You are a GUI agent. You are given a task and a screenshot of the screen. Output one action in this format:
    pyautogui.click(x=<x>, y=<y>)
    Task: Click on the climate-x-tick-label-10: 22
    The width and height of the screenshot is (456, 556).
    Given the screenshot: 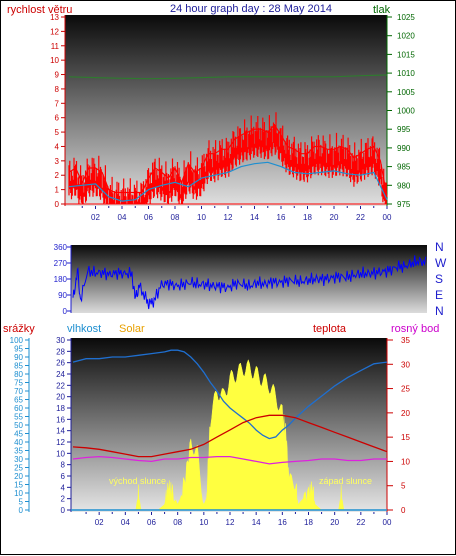 What is the action you would take?
    pyautogui.click(x=360, y=522)
    